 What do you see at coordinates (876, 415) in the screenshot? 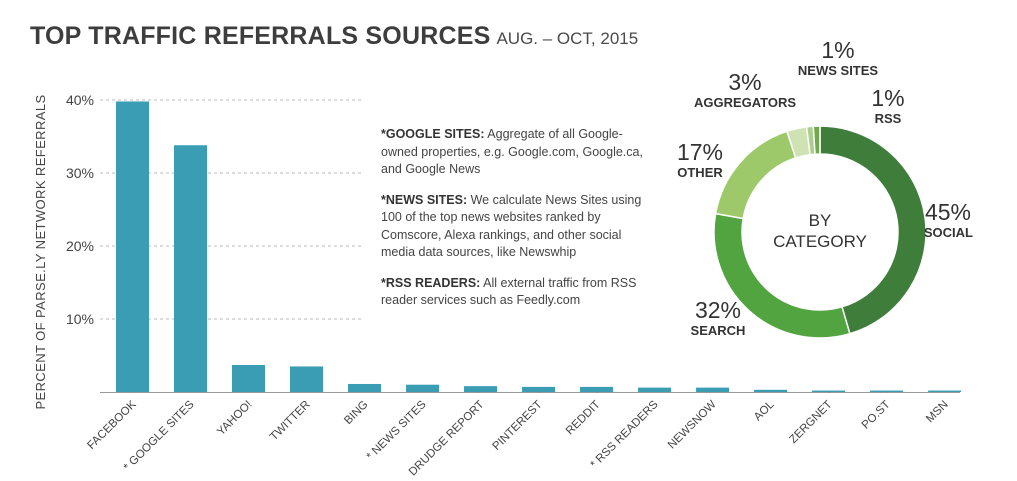
I see `x-tick-label: PO.ST` at bounding box center [876, 415].